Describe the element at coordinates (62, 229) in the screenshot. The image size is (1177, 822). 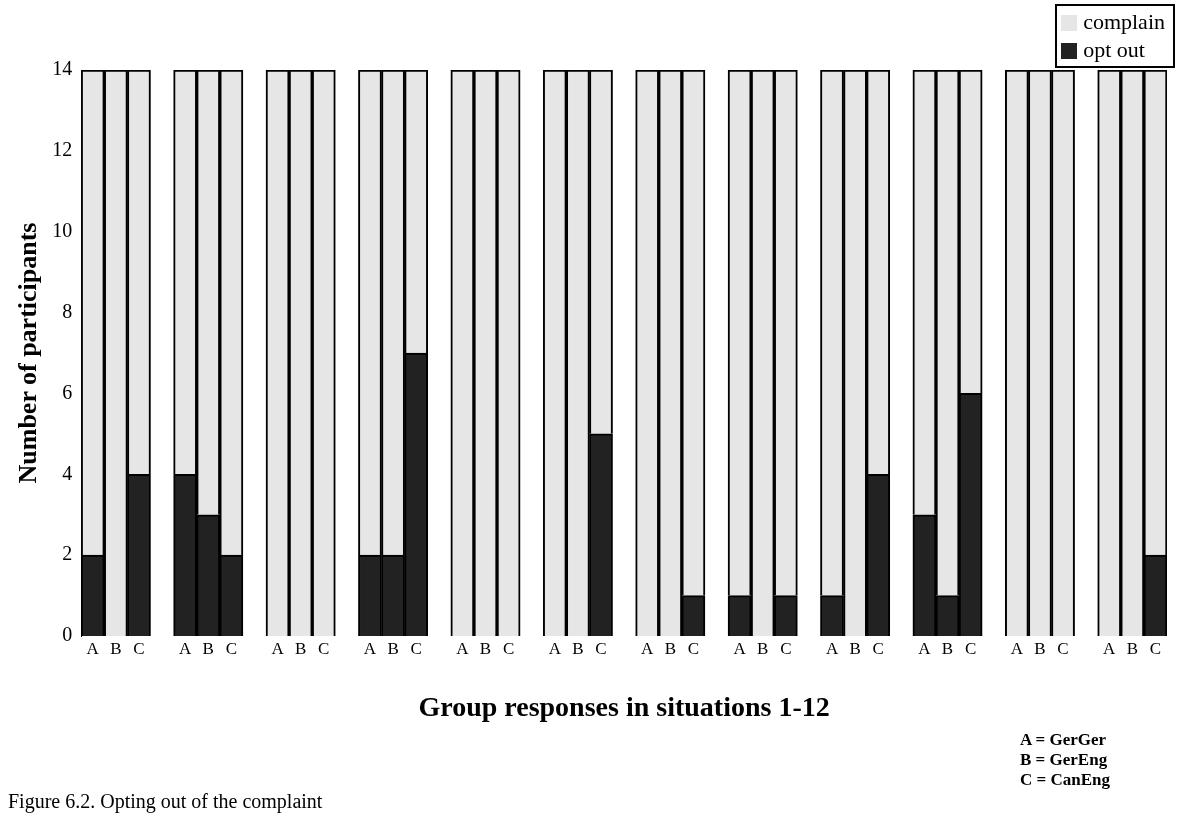
I see `y-tick-label: 10` at that location.